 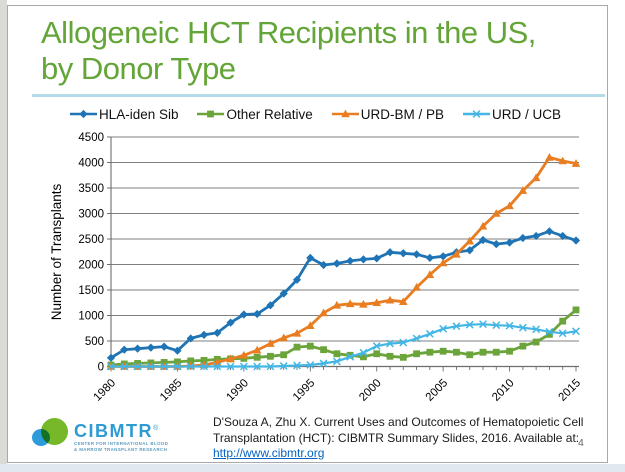 I want to click on logo-tagline-line2: & MARROW TRANSPLANT RESEARCH, so click(x=121, y=449).